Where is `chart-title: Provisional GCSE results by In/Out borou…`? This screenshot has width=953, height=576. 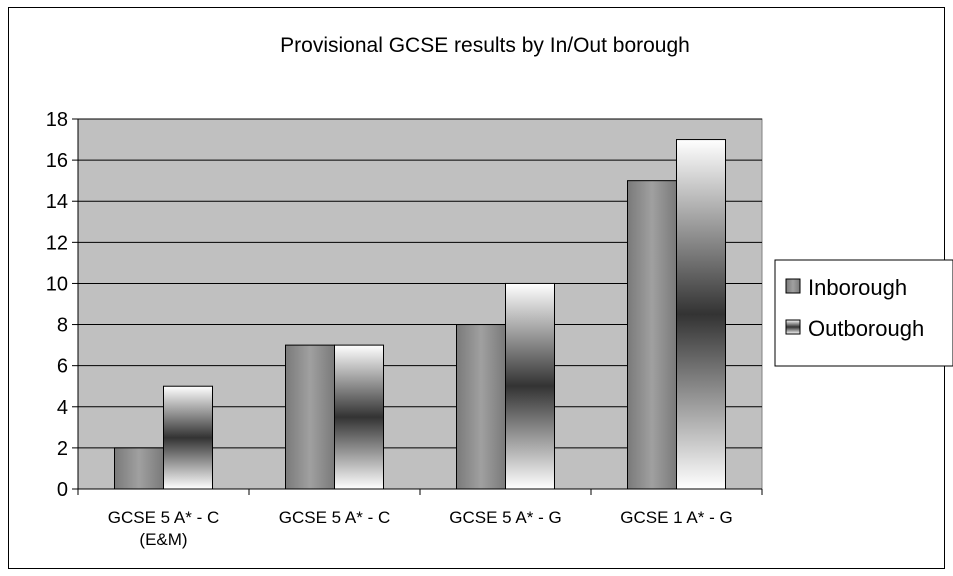 chart-title: Provisional GCSE results by In/Out borou… is located at coordinates (485, 45).